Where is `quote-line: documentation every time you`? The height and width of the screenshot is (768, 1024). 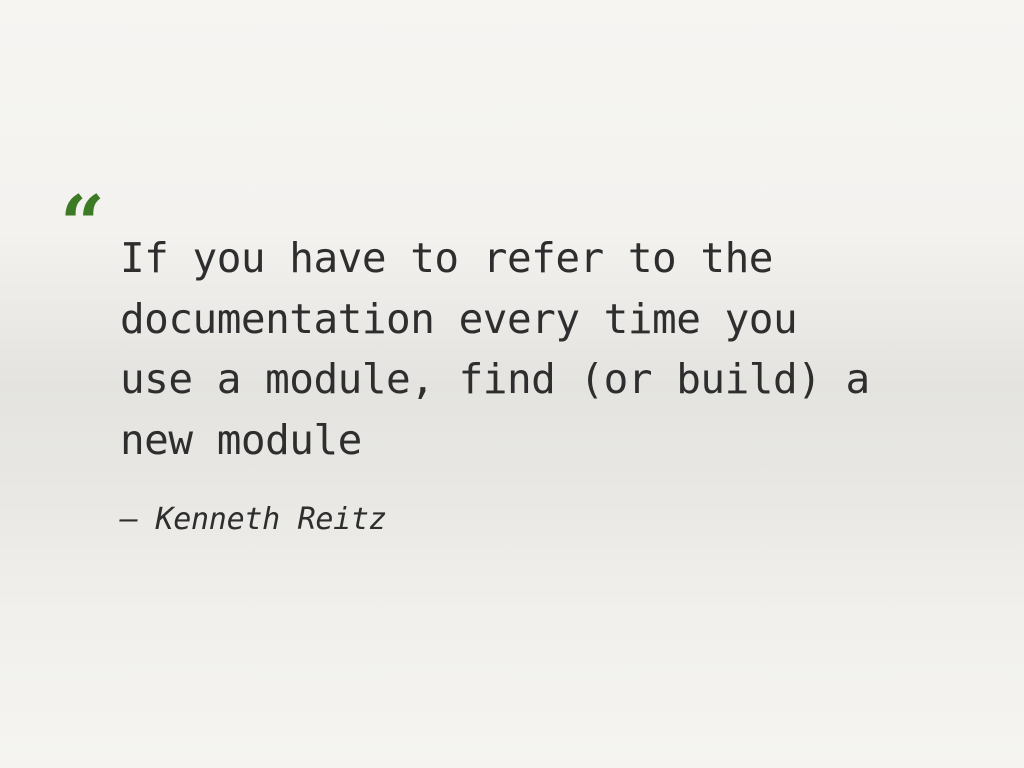 quote-line: documentation every time you is located at coordinates (459, 318).